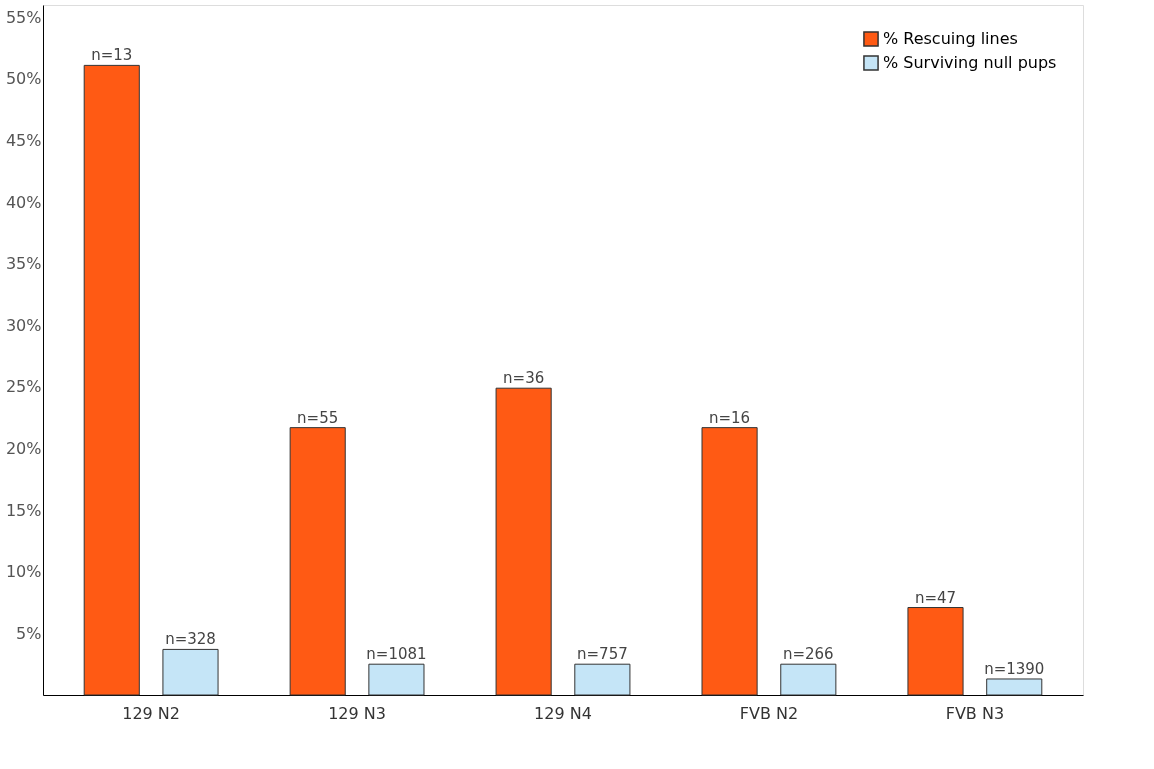 Image resolution: width=1154 pixels, height=769 pixels. What do you see at coordinates (23, 572) in the screenshot?
I see `y-tick-label: 10%` at bounding box center [23, 572].